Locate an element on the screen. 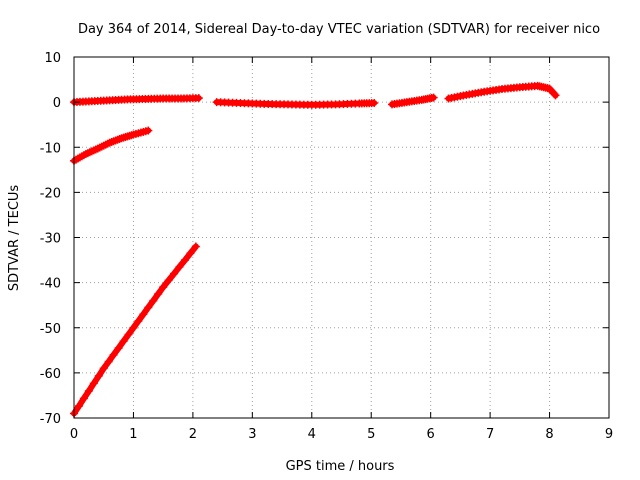  x-tick-label: 9 is located at coordinates (609, 434).